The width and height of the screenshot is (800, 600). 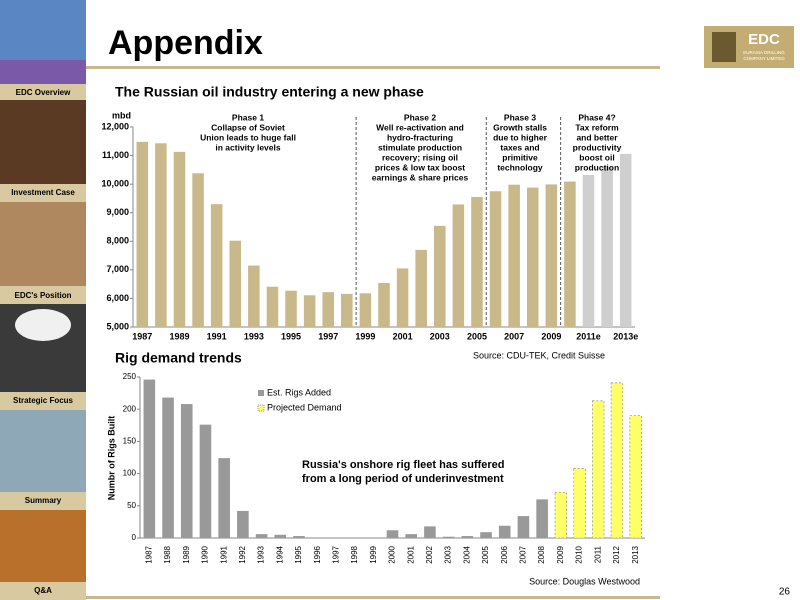 What do you see at coordinates (317, 554) in the screenshot?
I see `x-tick-label: 1996` at bounding box center [317, 554].